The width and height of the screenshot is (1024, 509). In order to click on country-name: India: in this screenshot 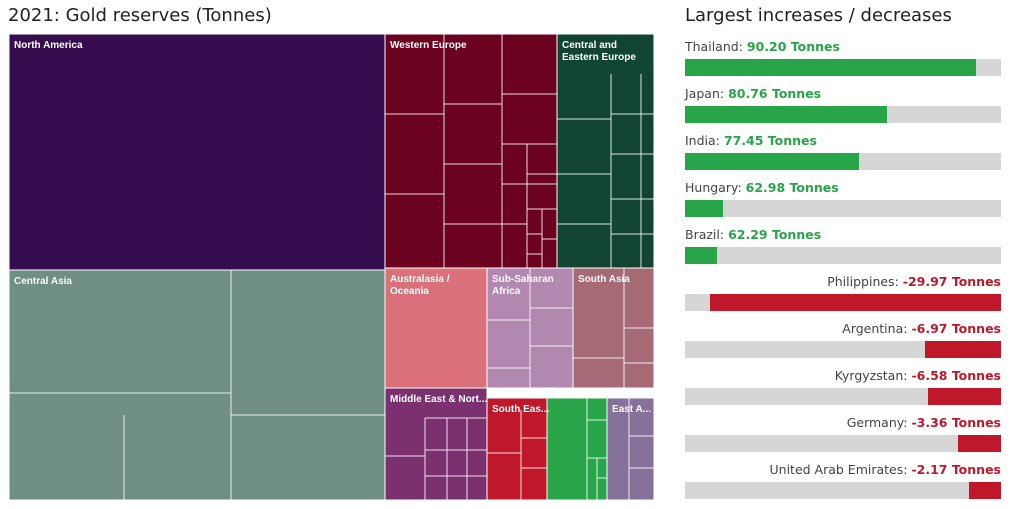, I will do `click(704, 140)`.